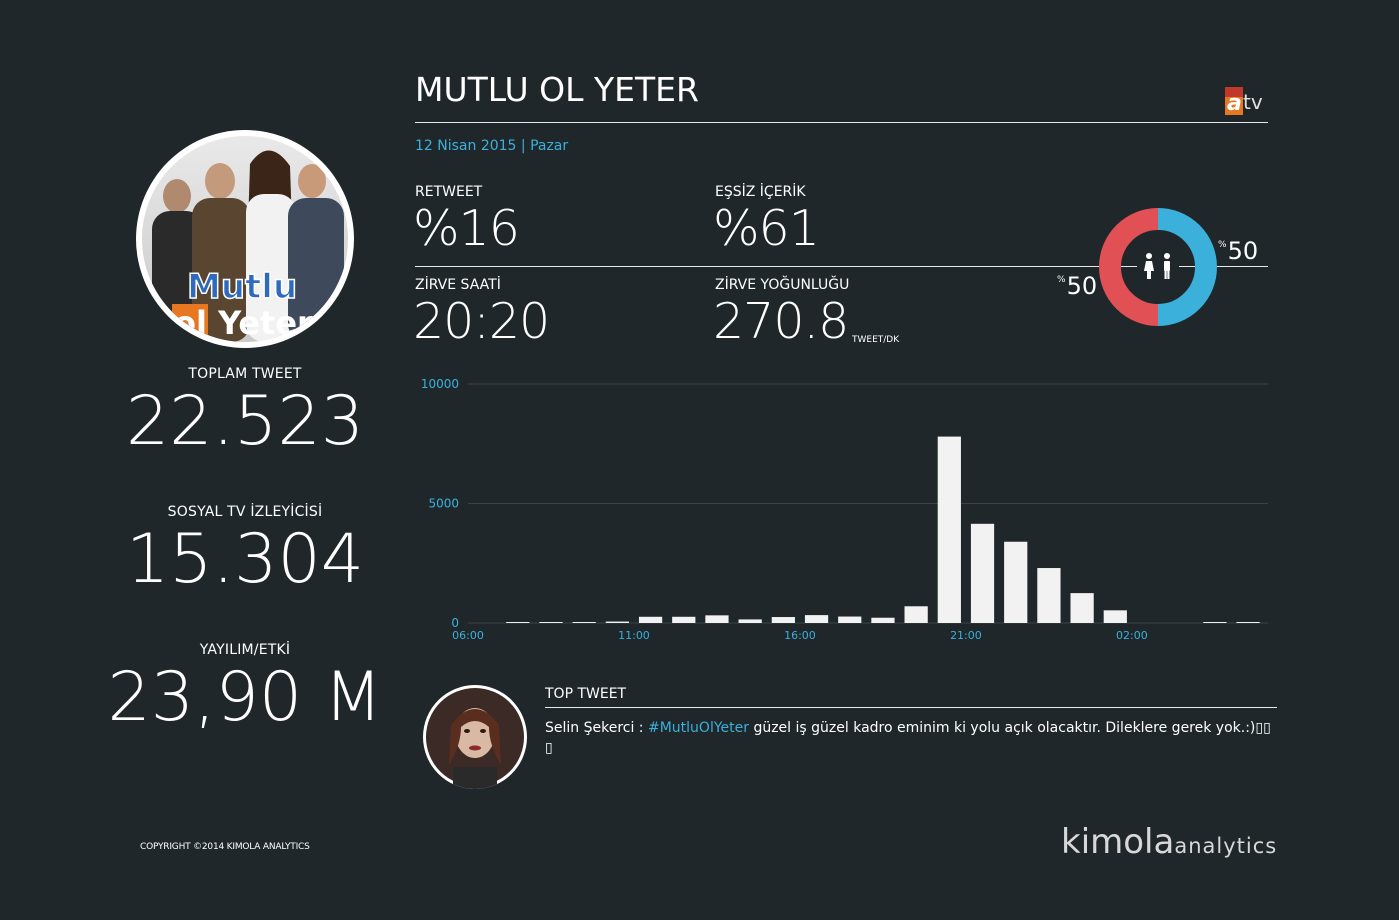 The image size is (1399, 920). What do you see at coordinates (245, 559) in the screenshot?
I see `social-viewer-value: 15.304` at bounding box center [245, 559].